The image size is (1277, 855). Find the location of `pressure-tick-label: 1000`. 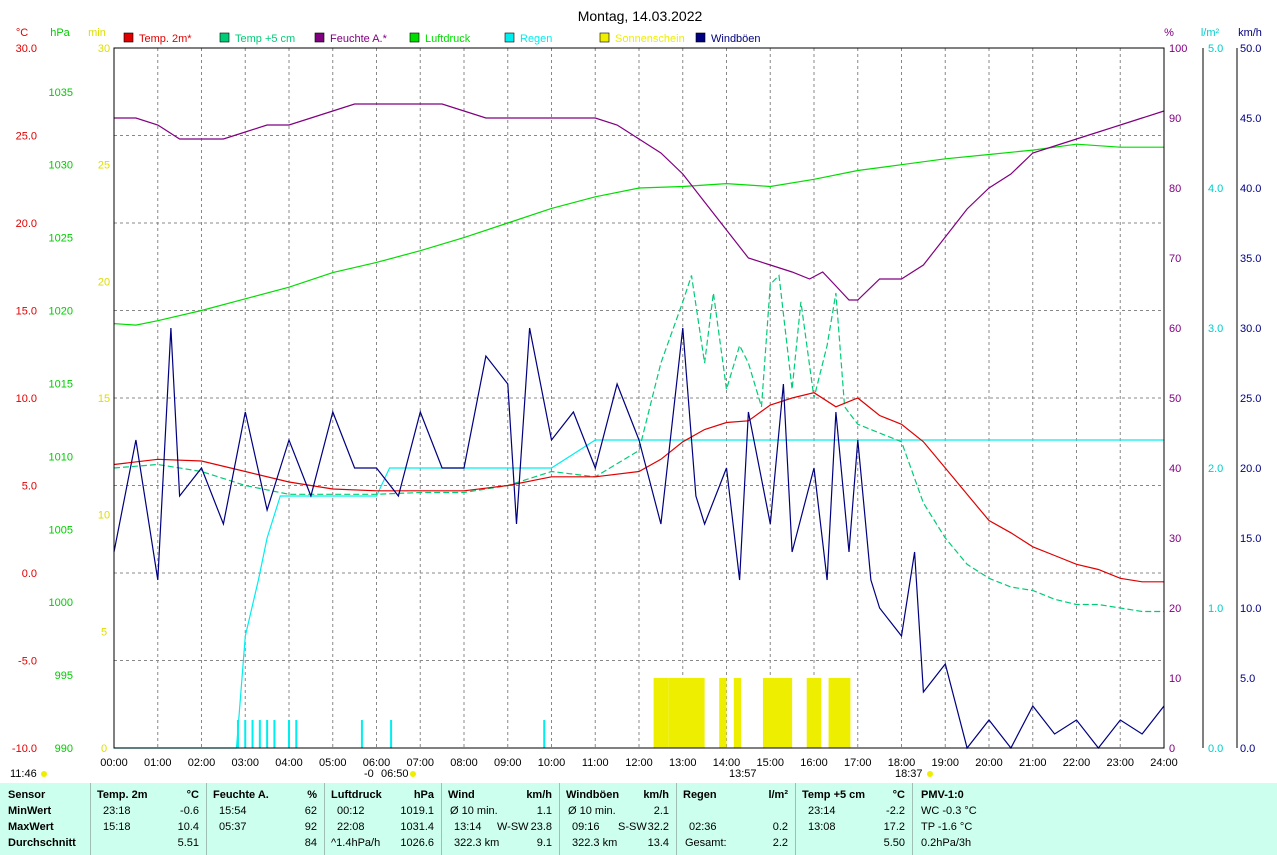

pressure-tick-label: 1000 is located at coordinates (61, 603).